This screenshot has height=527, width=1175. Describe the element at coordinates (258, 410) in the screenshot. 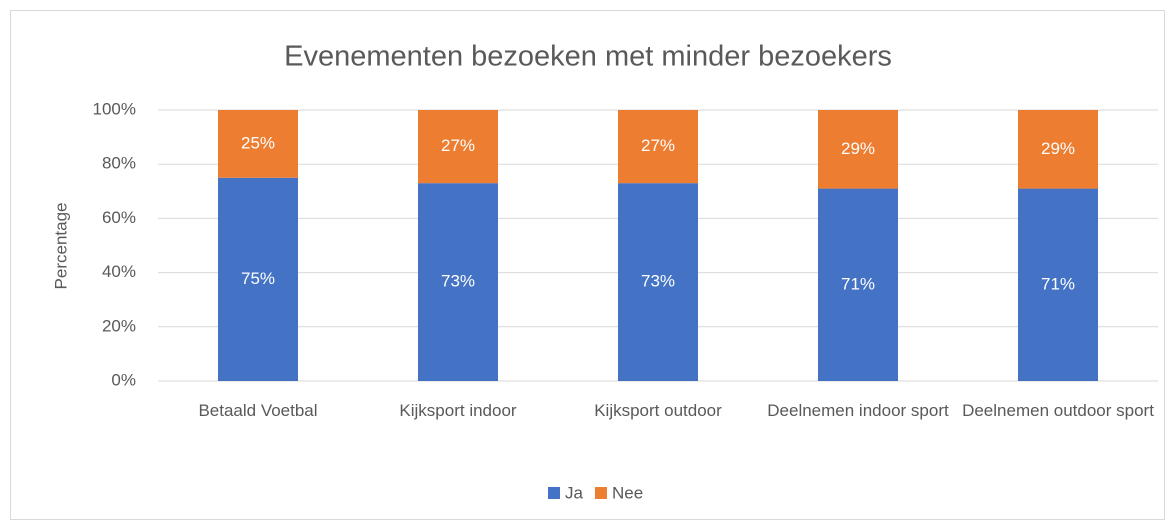

I see `x-tick-label: Betaald Voetbal` at that location.